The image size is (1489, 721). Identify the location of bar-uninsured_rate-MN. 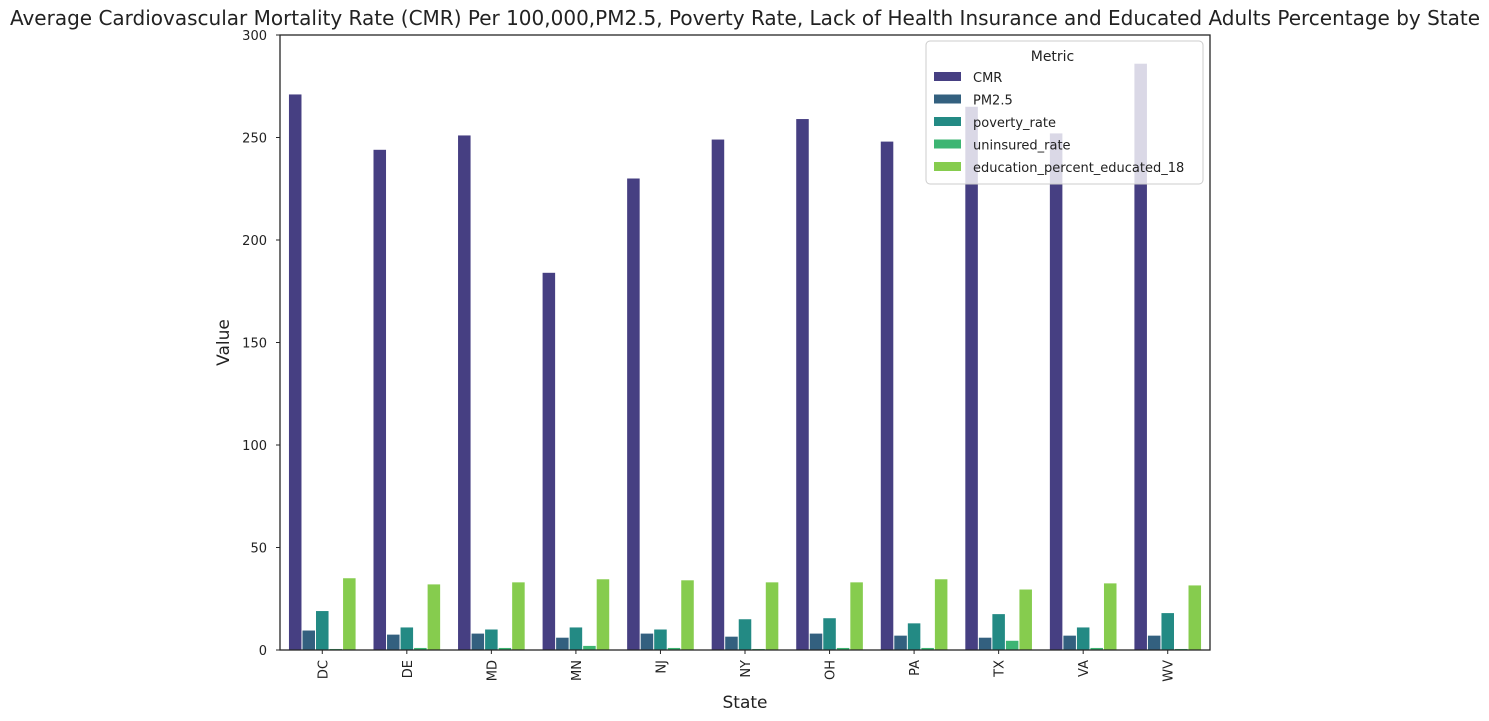
(589, 647).